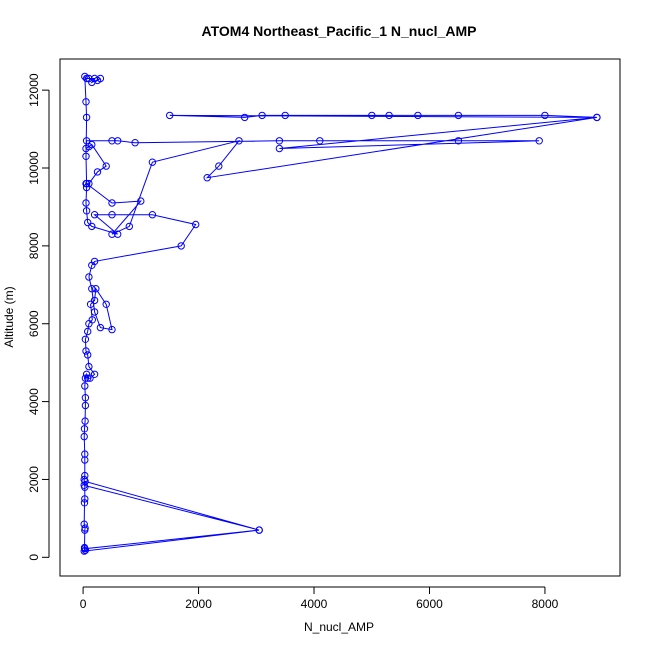  I want to click on x-tick-label: 8000, so click(545, 604).